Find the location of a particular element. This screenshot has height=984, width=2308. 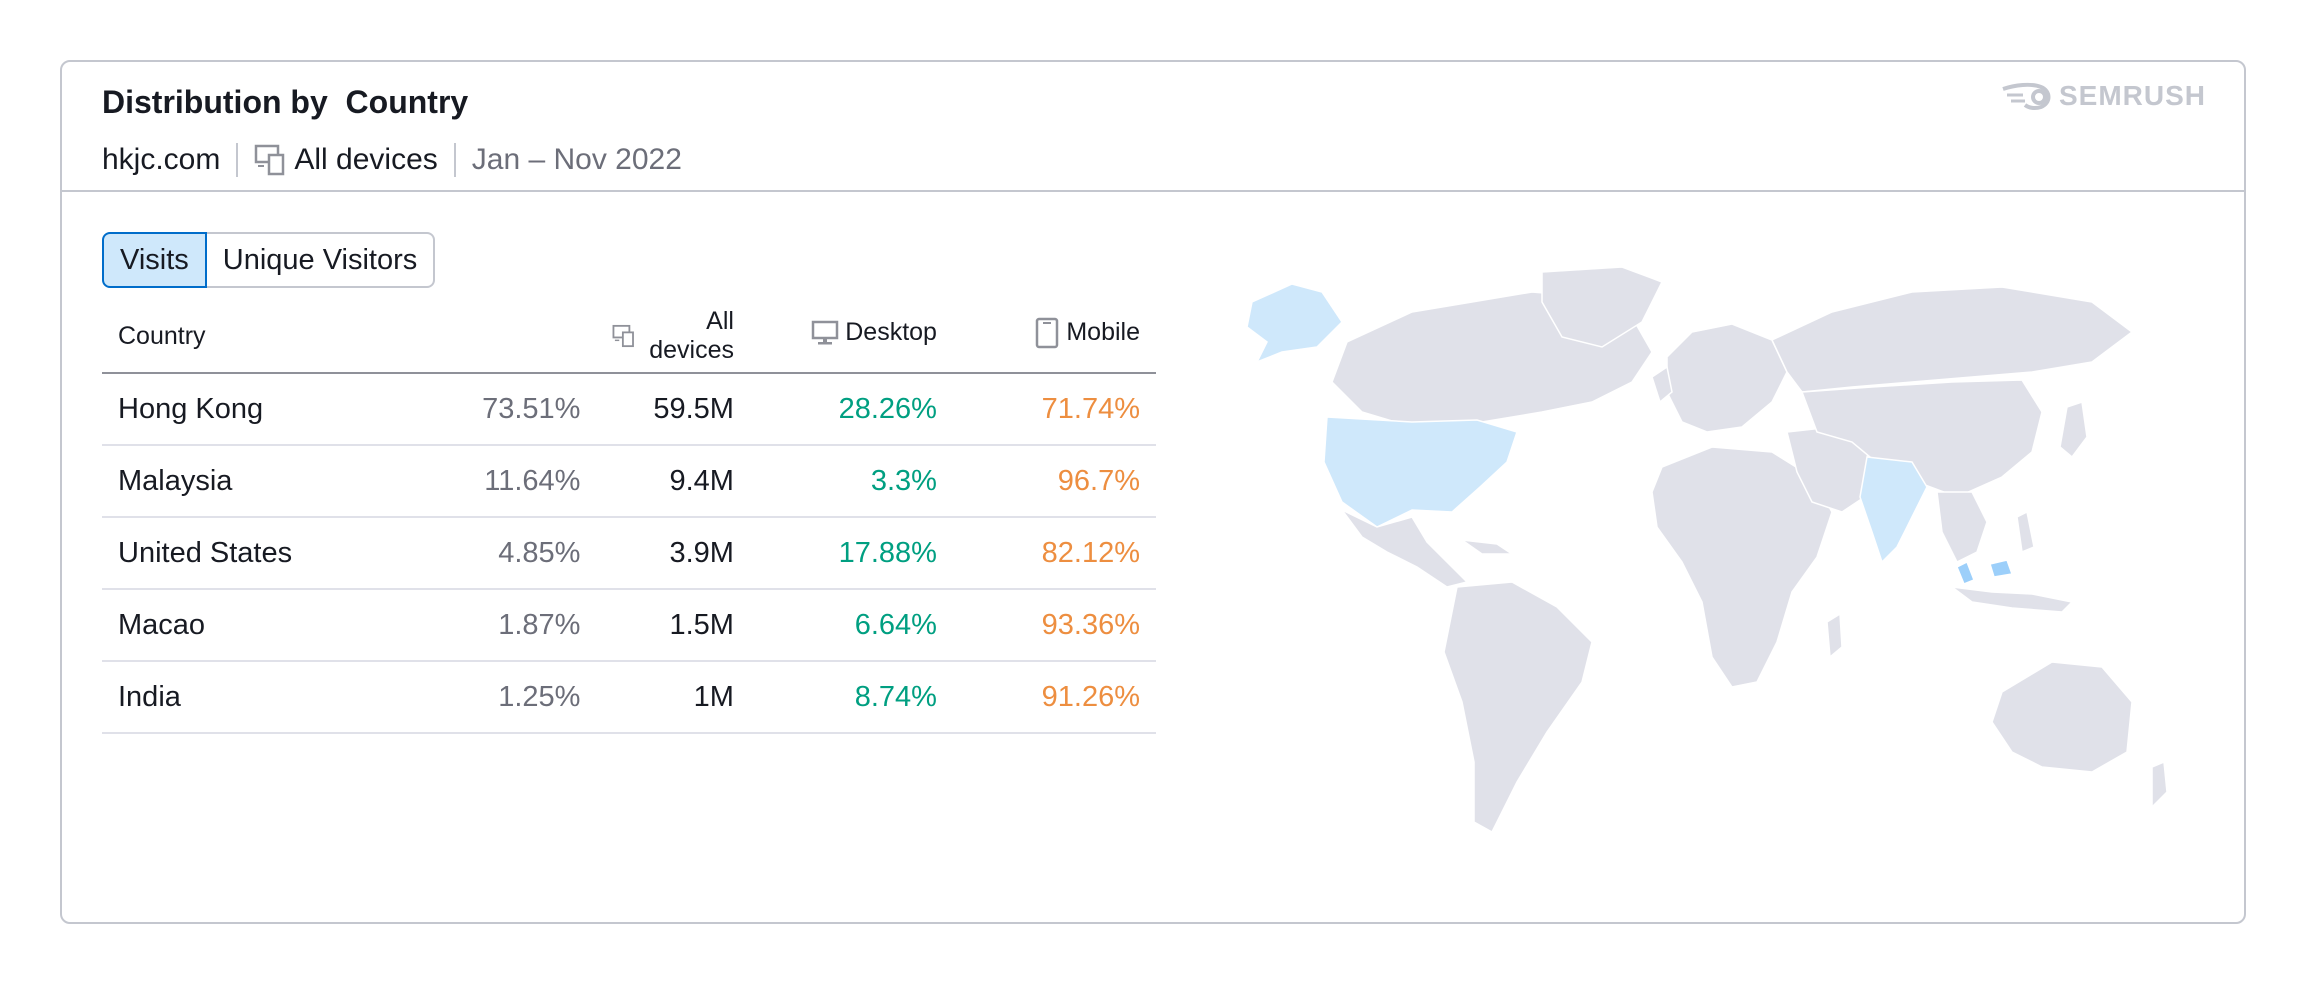

traffic-share: 11.64% is located at coordinates (516, 481).